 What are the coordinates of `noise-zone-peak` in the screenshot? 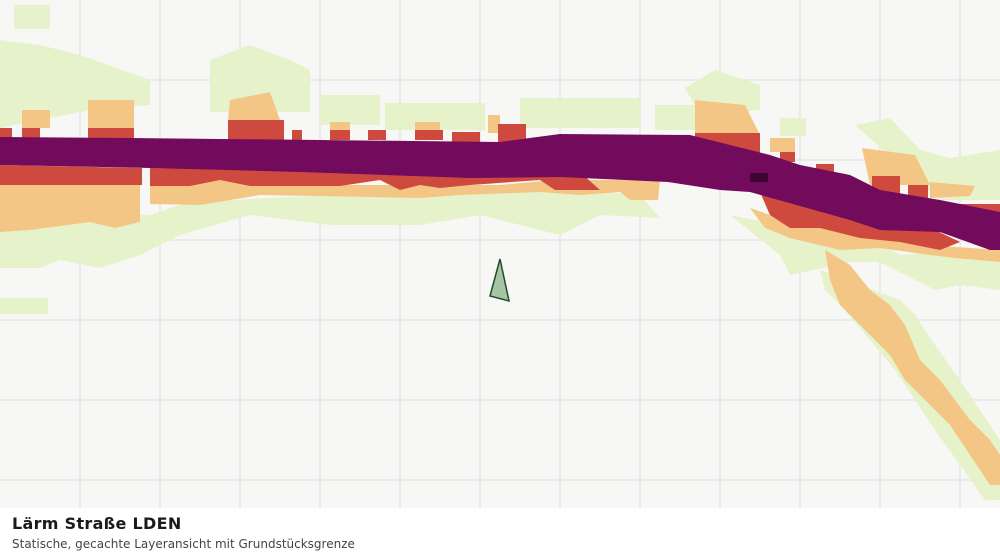 It's located at (759, 177).